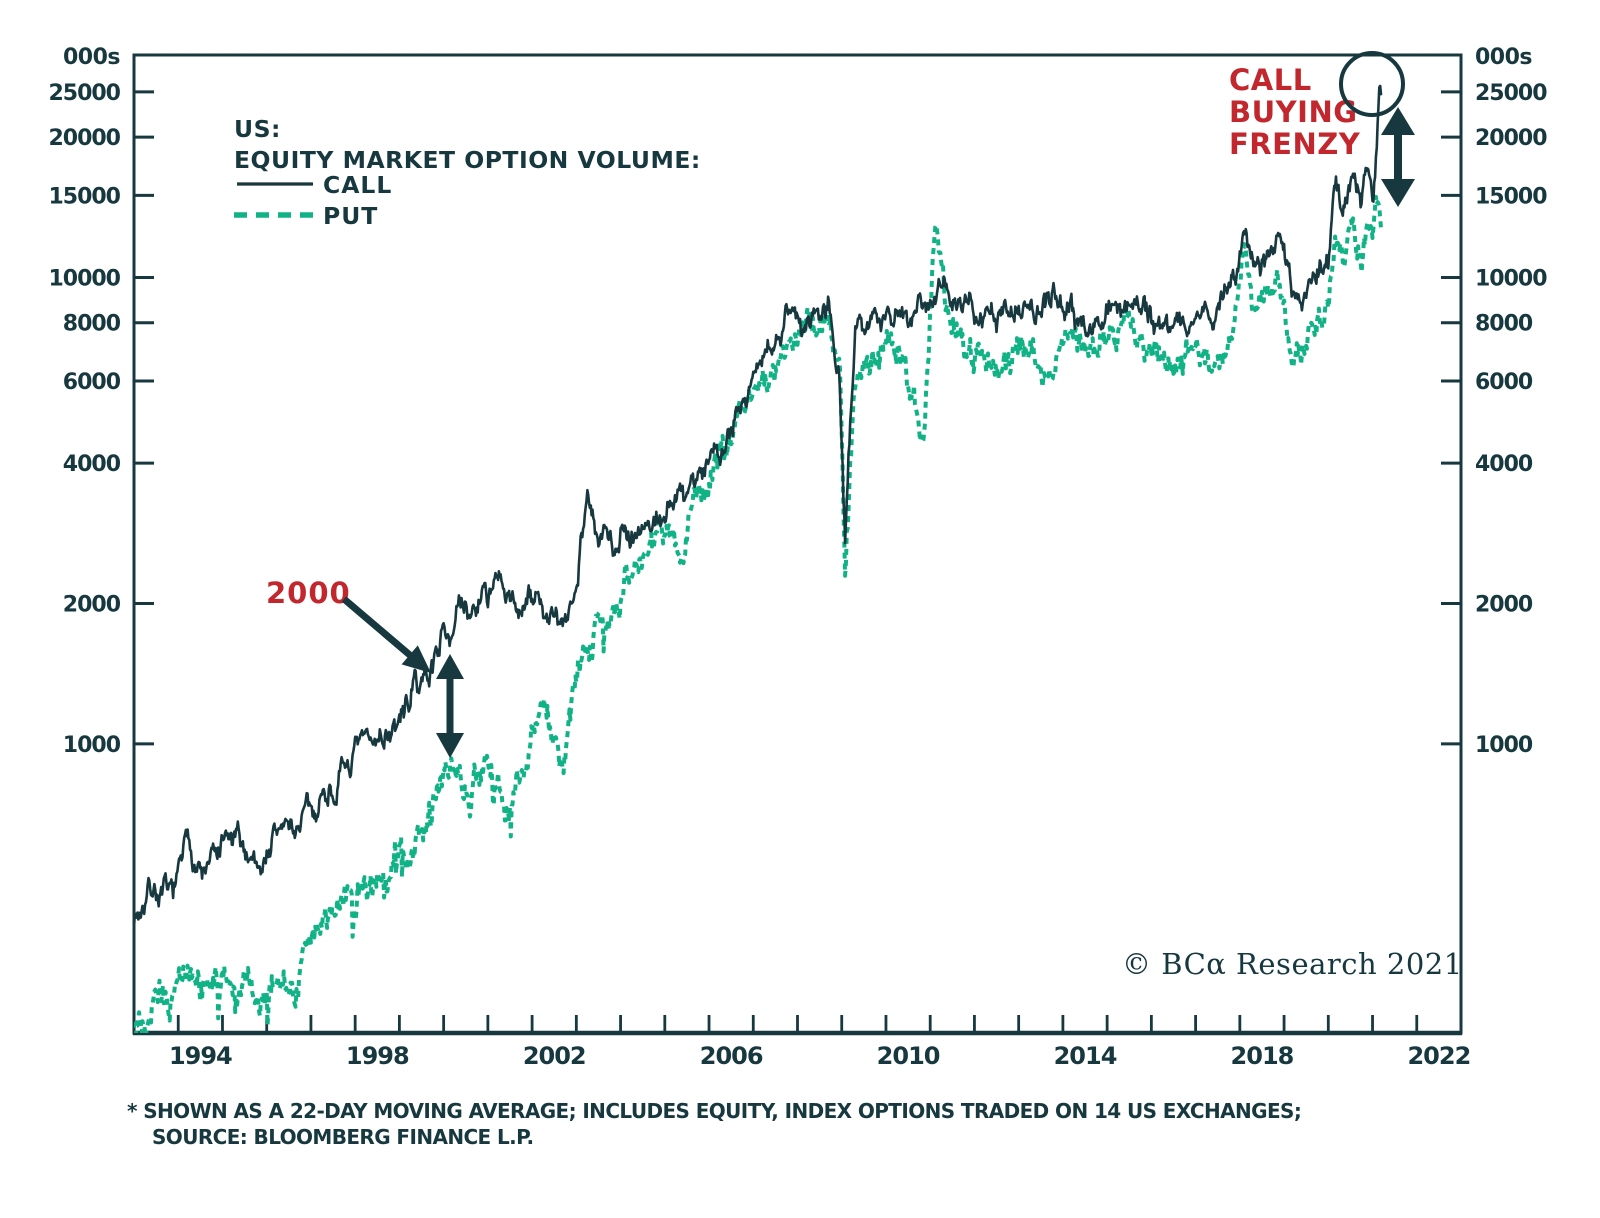 The height and width of the screenshot is (1218, 1600). What do you see at coordinates (1511, 196) in the screenshot?
I see `y-tick-label-right: 15000` at bounding box center [1511, 196].